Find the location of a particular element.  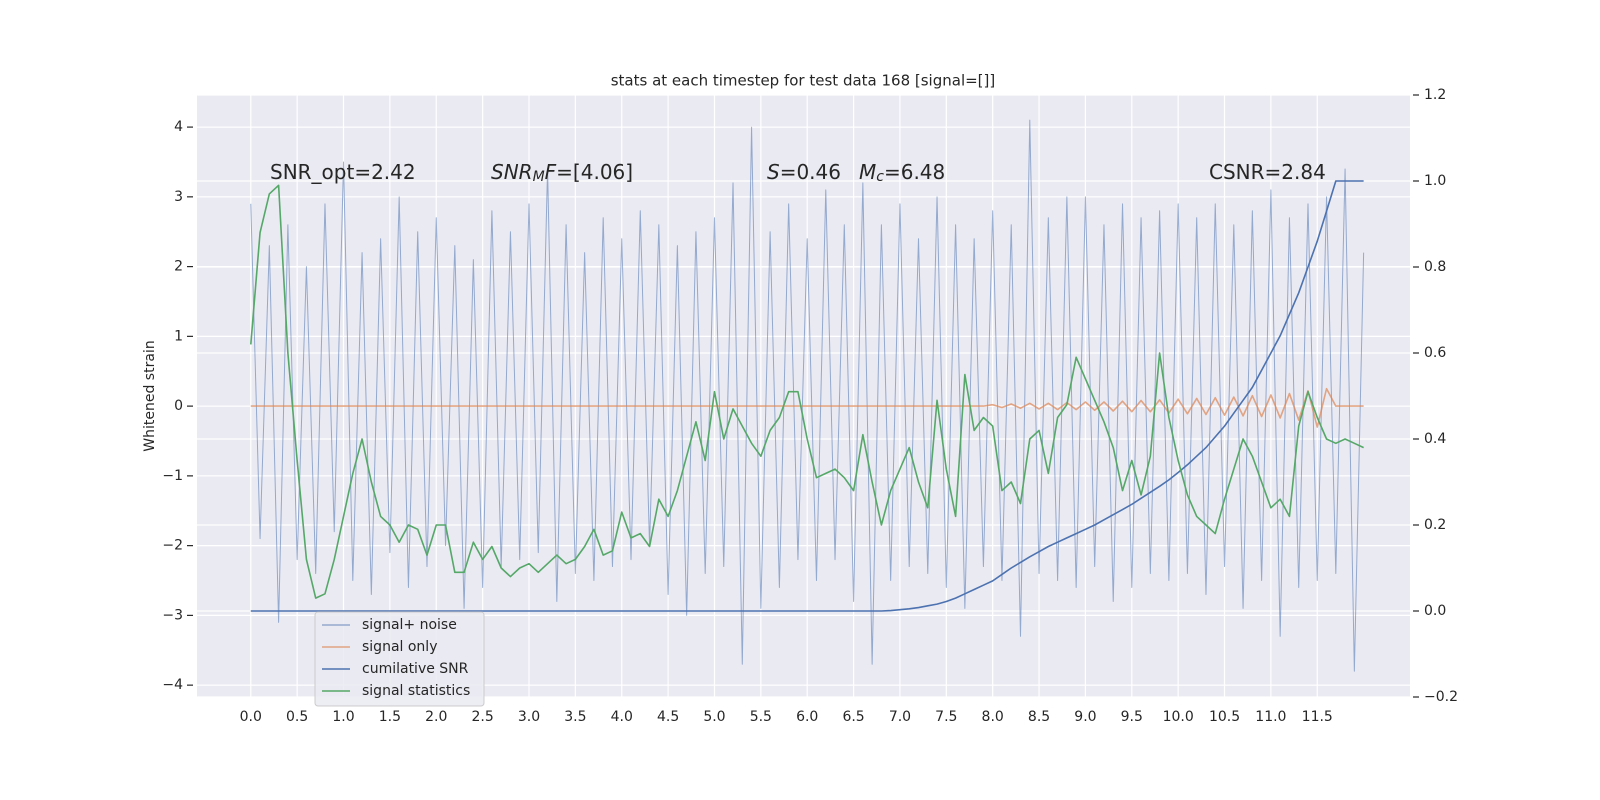

y2-tick-label: 0.4 is located at coordinates (1435, 439).